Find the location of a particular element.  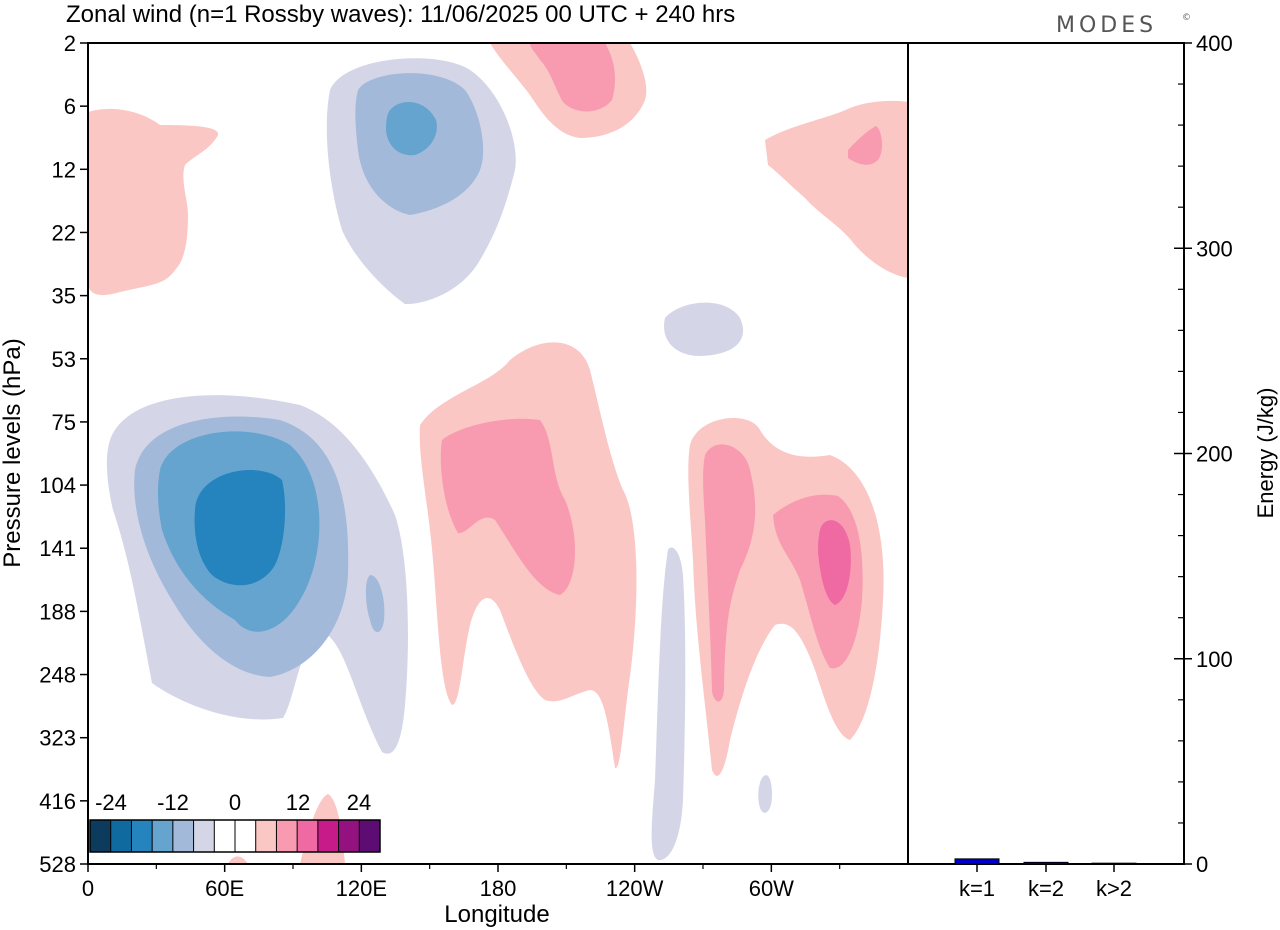

energy-tick-label: 0 is located at coordinates (1202, 864).